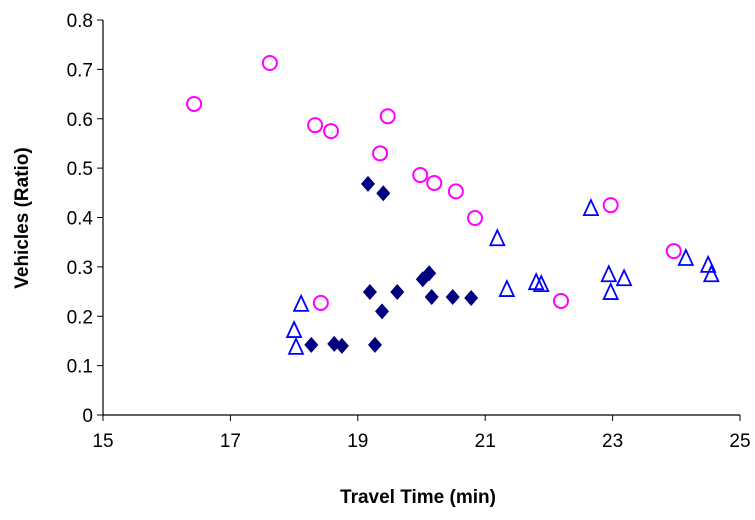  Describe the element at coordinates (80, 169) in the screenshot. I see `y-tick-label: 0.5` at that location.